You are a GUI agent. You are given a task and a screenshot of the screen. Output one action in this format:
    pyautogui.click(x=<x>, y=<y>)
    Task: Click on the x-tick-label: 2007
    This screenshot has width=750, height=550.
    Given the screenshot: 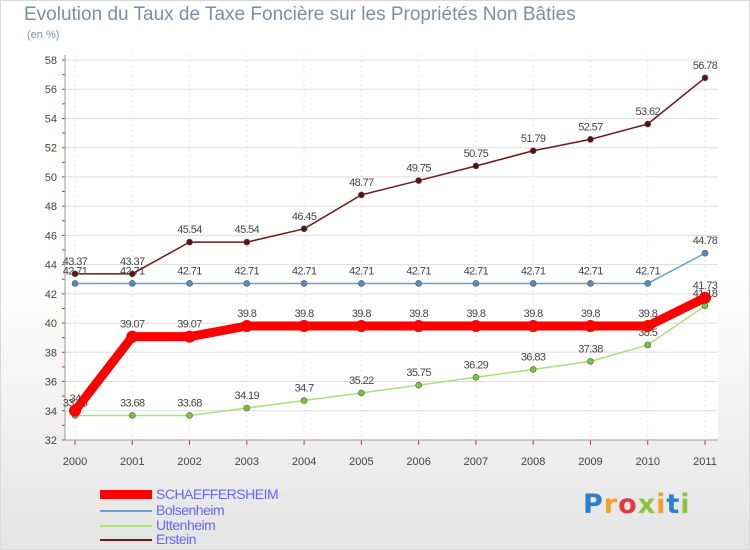 What is the action you would take?
    pyautogui.click(x=476, y=462)
    